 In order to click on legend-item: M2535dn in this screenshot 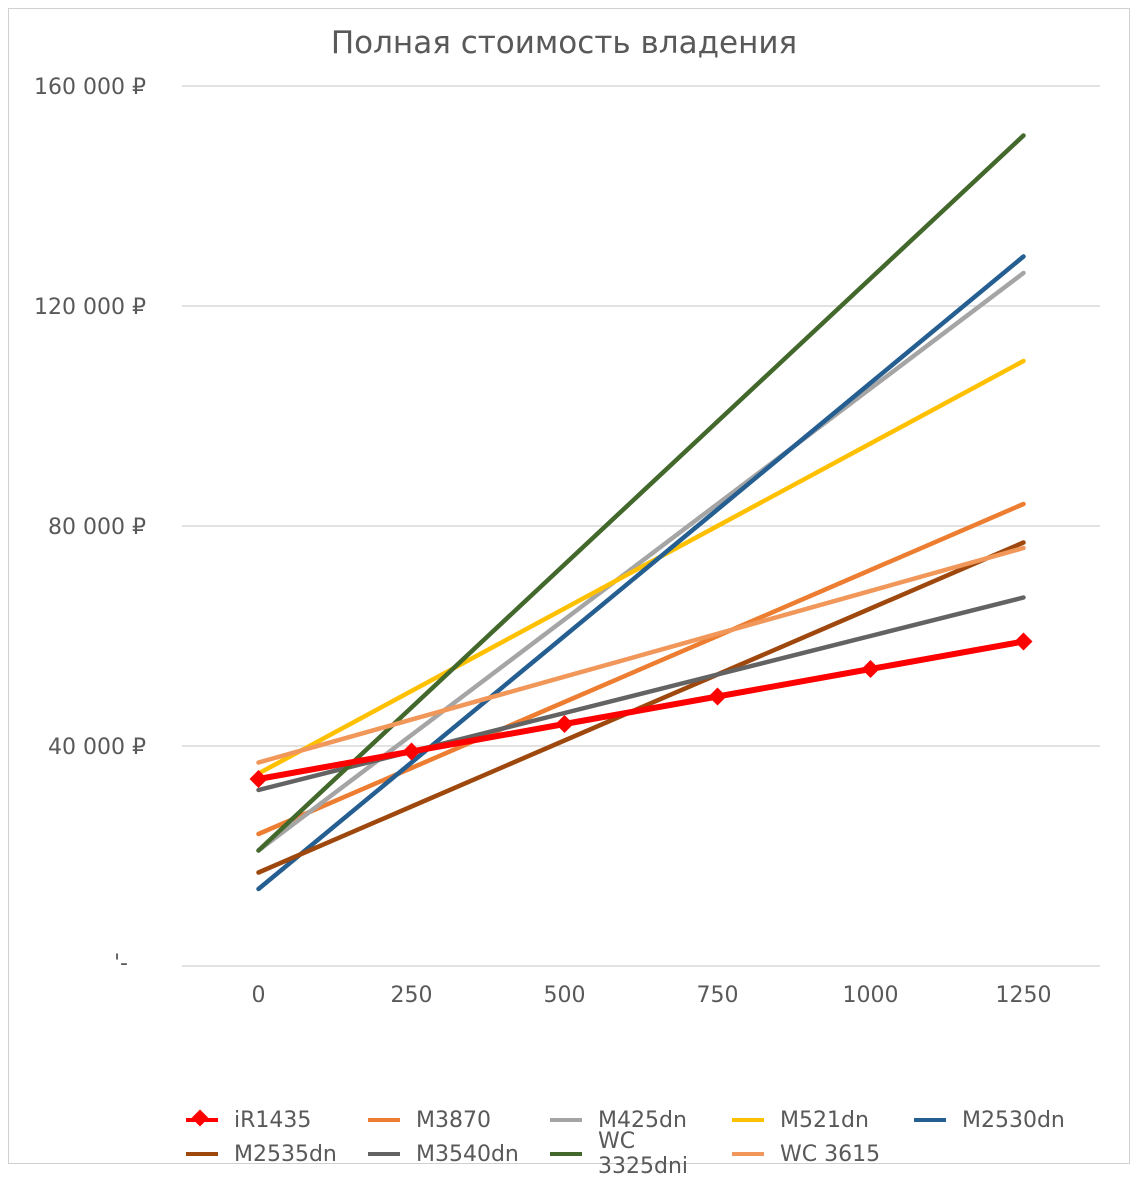, I will do `click(271, 1154)`.